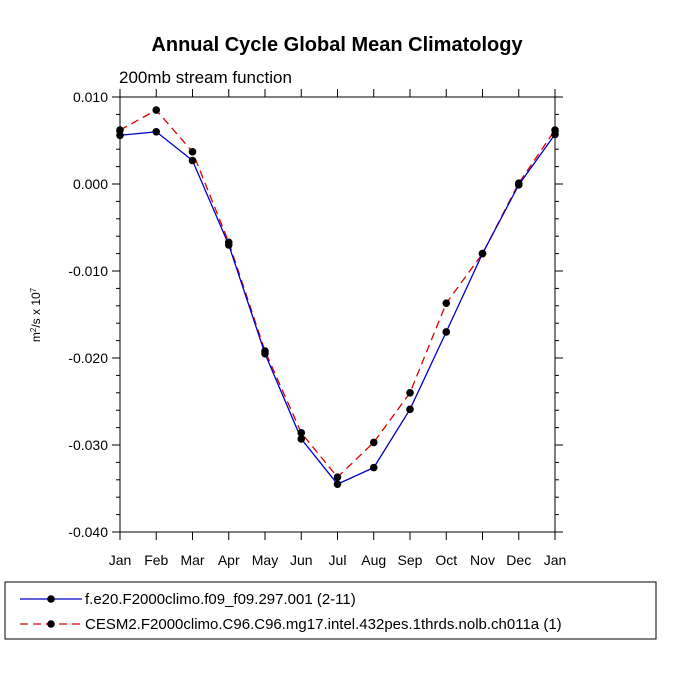  I want to click on x-tick-label: Nov, so click(482, 560).